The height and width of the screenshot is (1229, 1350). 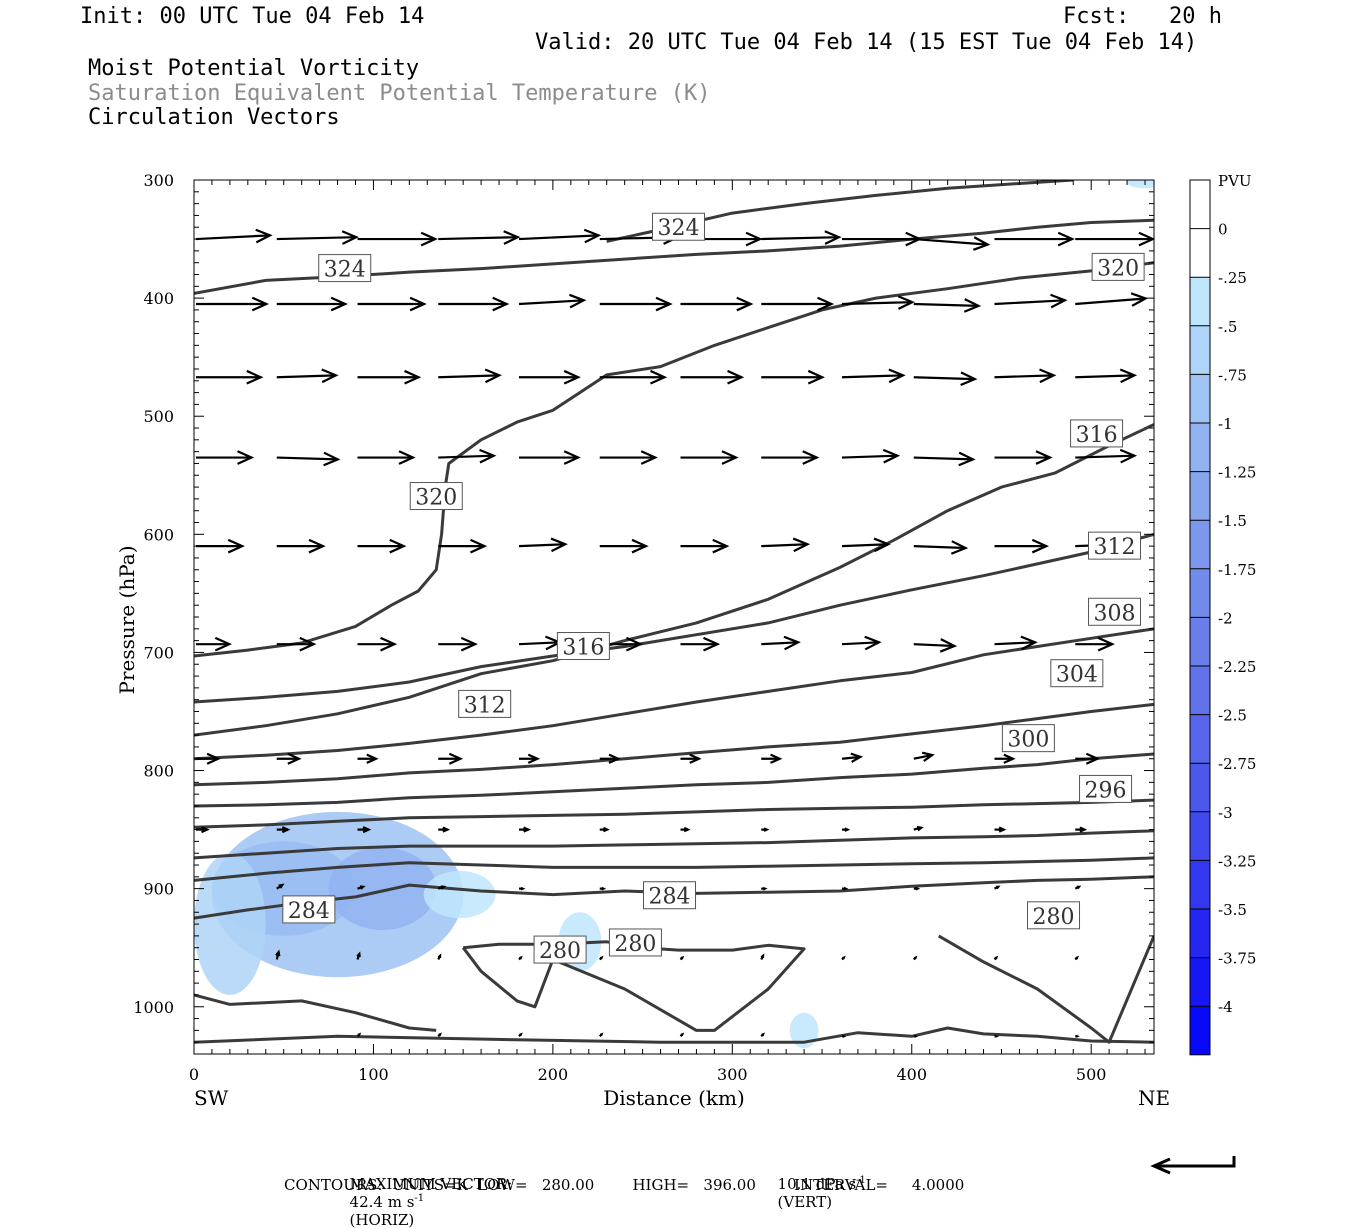 I want to click on max-vector-label: MAXIMUM VECTOR:, so click(x=431, y=1184).